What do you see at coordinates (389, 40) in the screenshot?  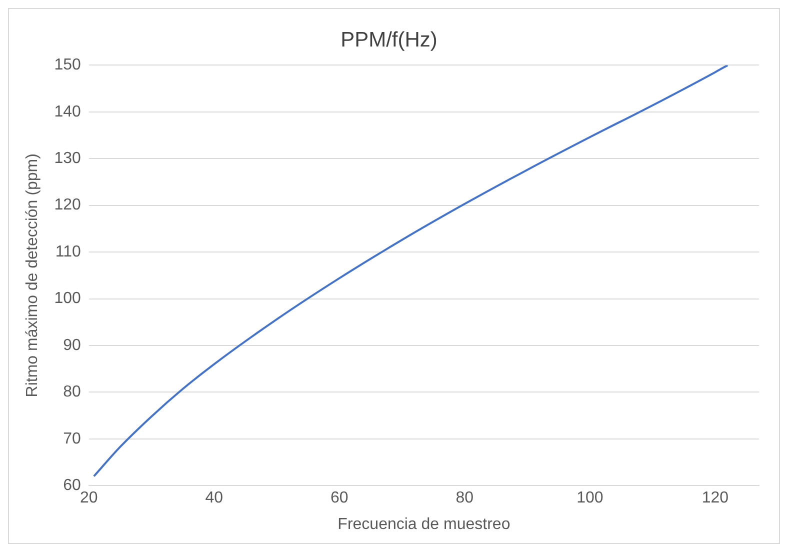 I see `chart-title: PPM/f(Hz)` at bounding box center [389, 40].